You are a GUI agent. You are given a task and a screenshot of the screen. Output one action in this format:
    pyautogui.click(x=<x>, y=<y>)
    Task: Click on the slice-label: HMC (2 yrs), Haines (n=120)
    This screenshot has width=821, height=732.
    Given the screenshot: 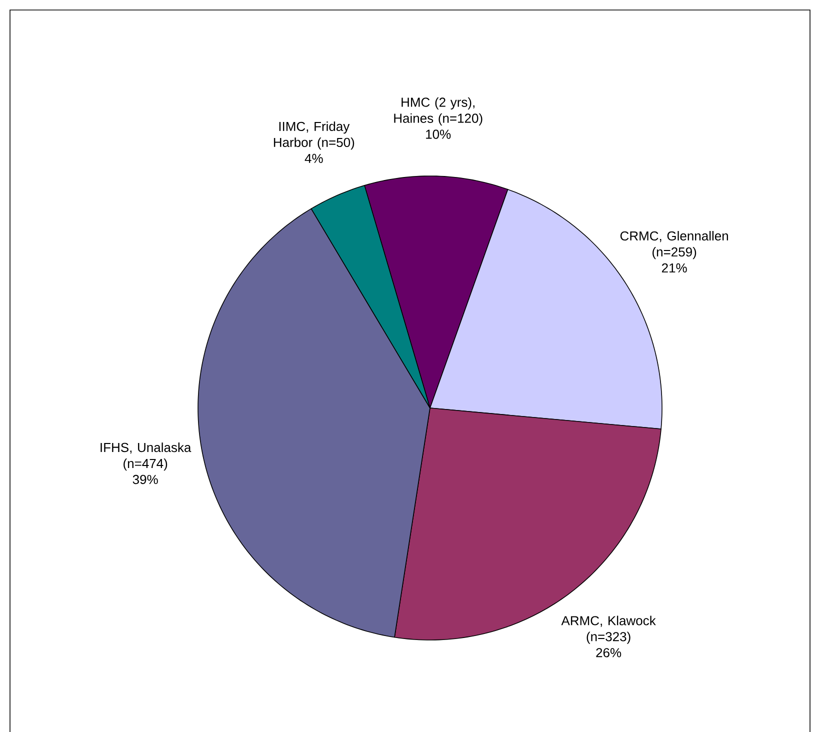 What is the action you would take?
    pyautogui.click(x=438, y=111)
    